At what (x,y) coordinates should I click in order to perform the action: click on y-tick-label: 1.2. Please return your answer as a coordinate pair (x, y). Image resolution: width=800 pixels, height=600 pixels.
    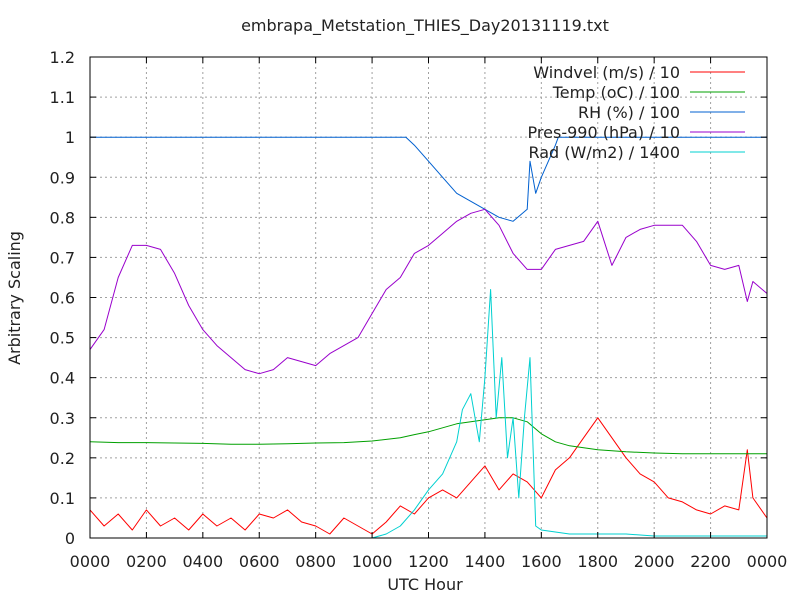
    Looking at the image, I should click on (62, 57).